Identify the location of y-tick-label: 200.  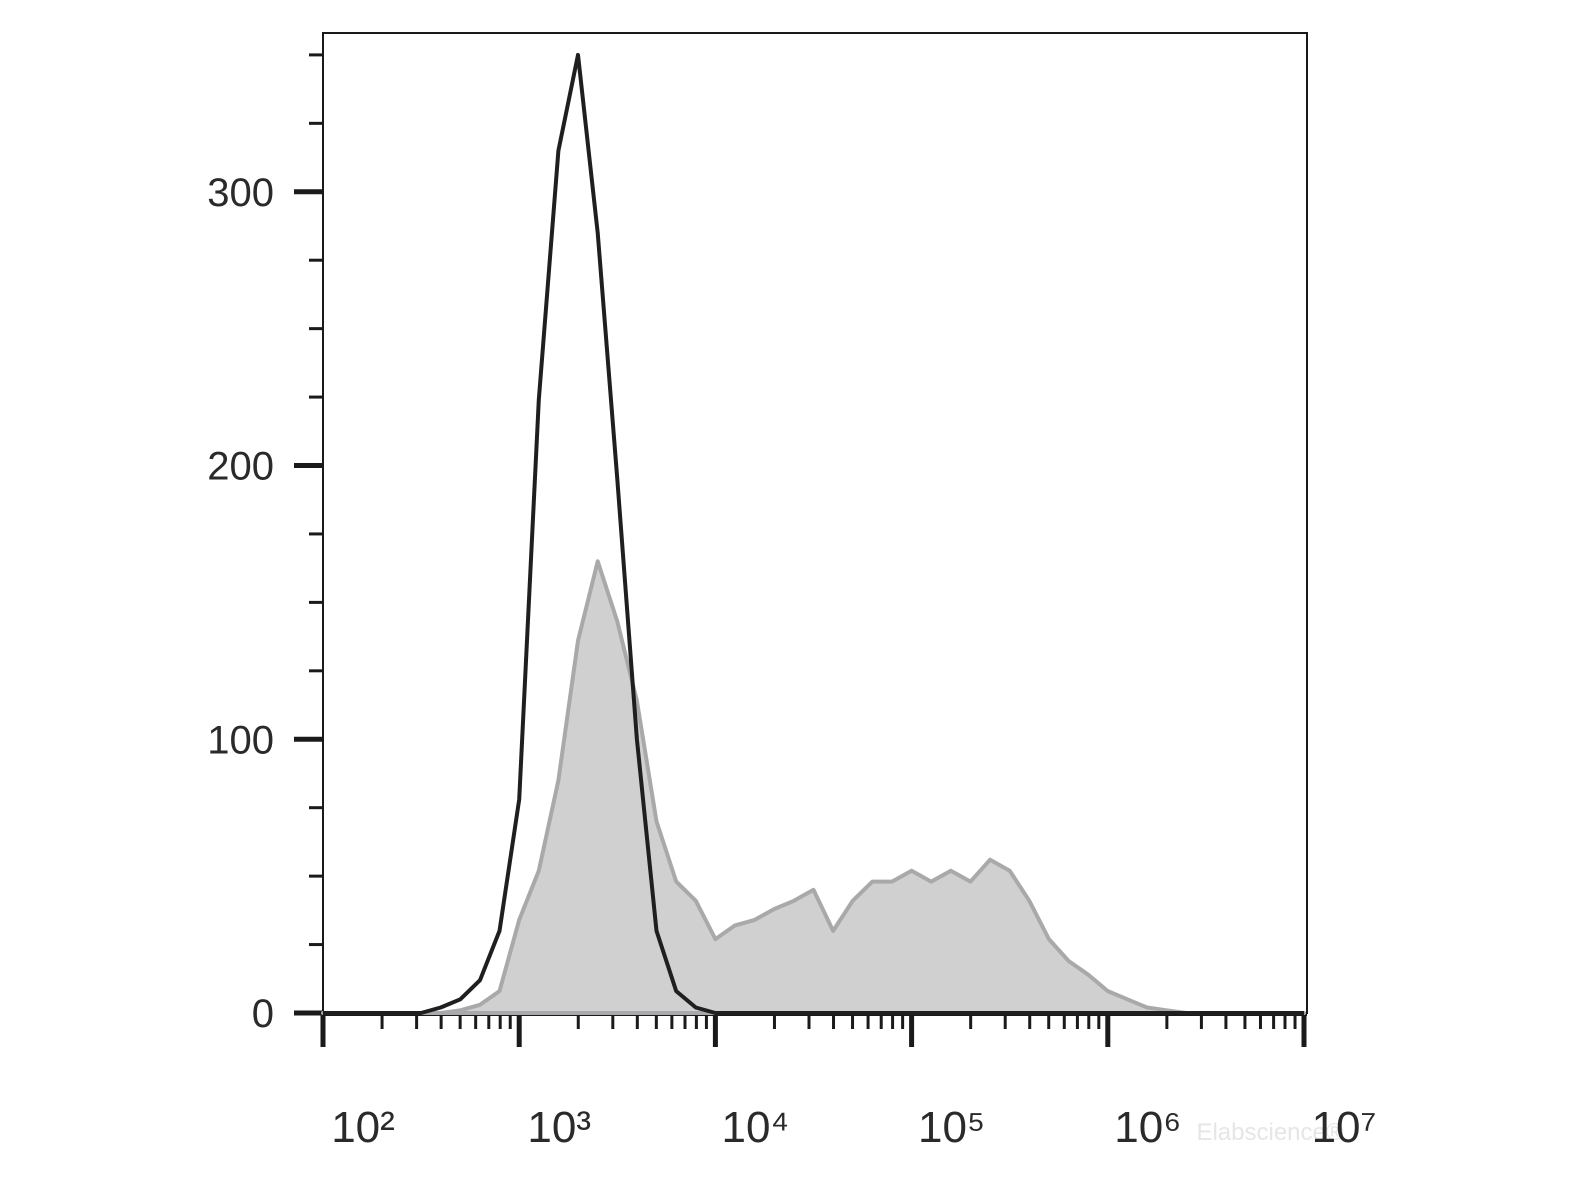
(240, 467).